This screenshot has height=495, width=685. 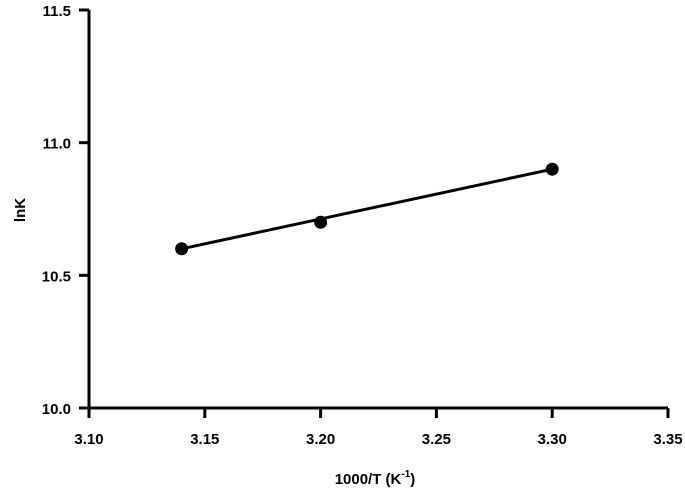 What do you see at coordinates (405, 474) in the screenshot?
I see `x-axis-title-superscript: -1` at bounding box center [405, 474].